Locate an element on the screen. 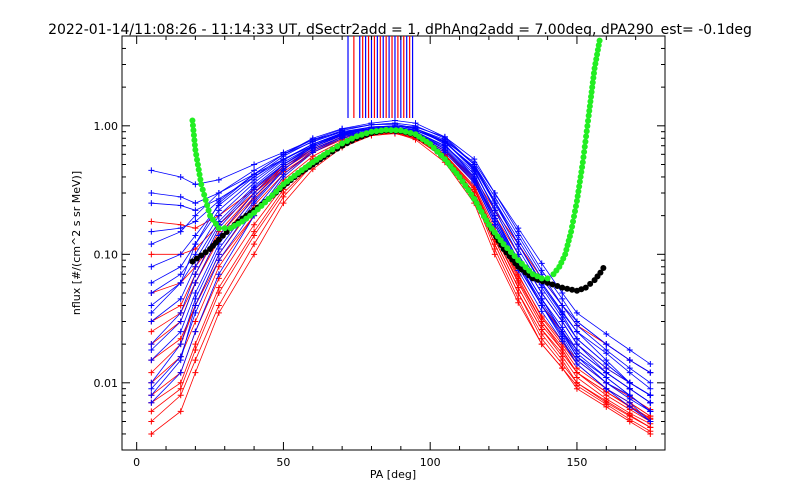 The width and height of the screenshot is (800, 500). y-tick-label: 0.10 is located at coordinates (106, 254).